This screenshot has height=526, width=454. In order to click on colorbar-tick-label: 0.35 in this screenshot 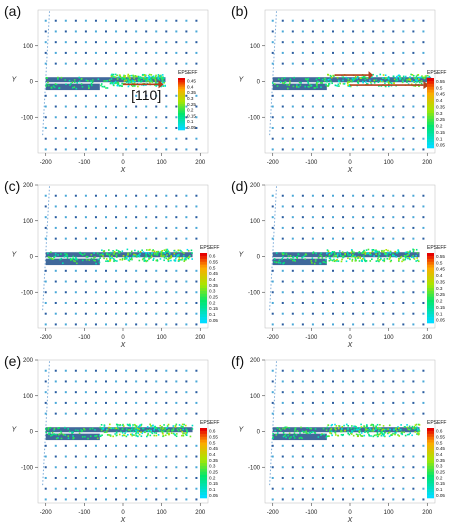, I will do `click(440, 460)`.